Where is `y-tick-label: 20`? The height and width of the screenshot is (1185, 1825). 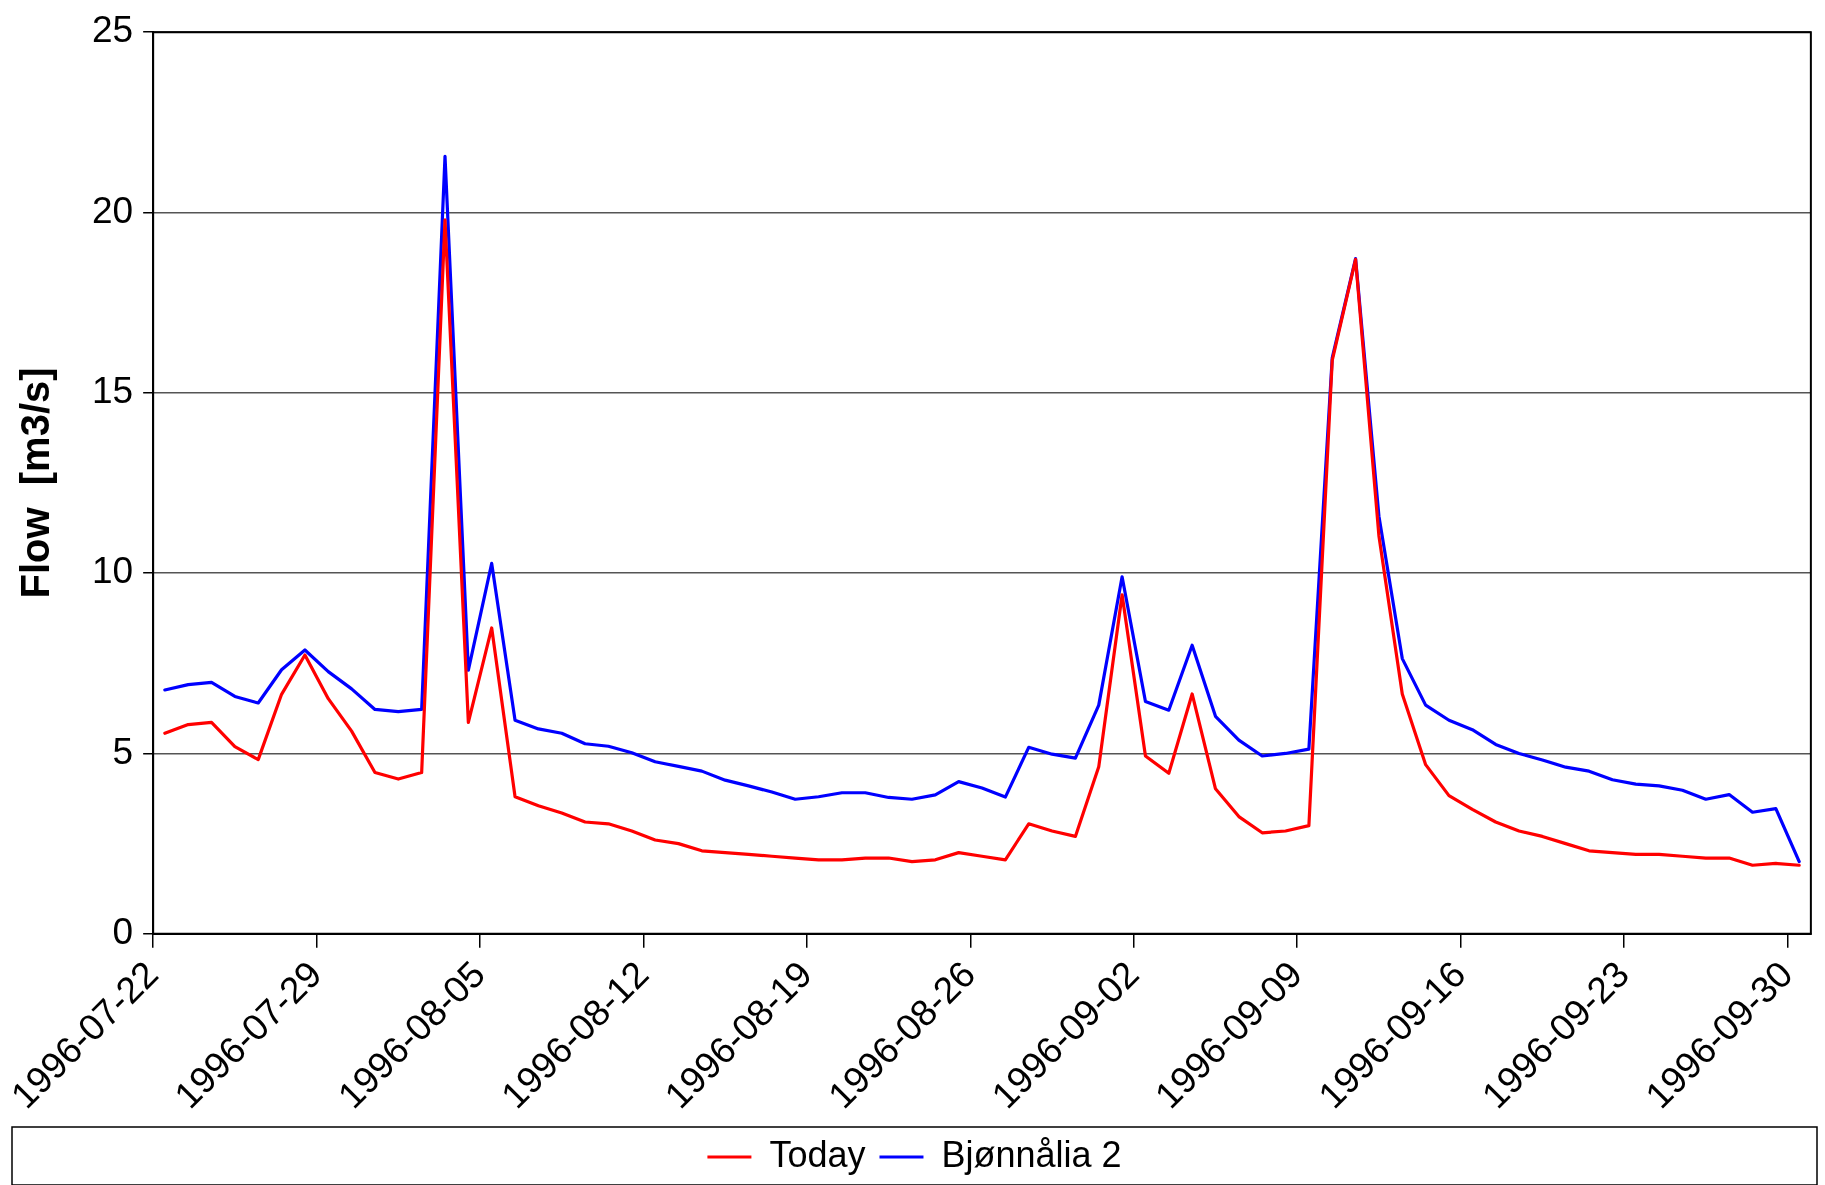
y-tick-label: 20 is located at coordinates (113, 210).